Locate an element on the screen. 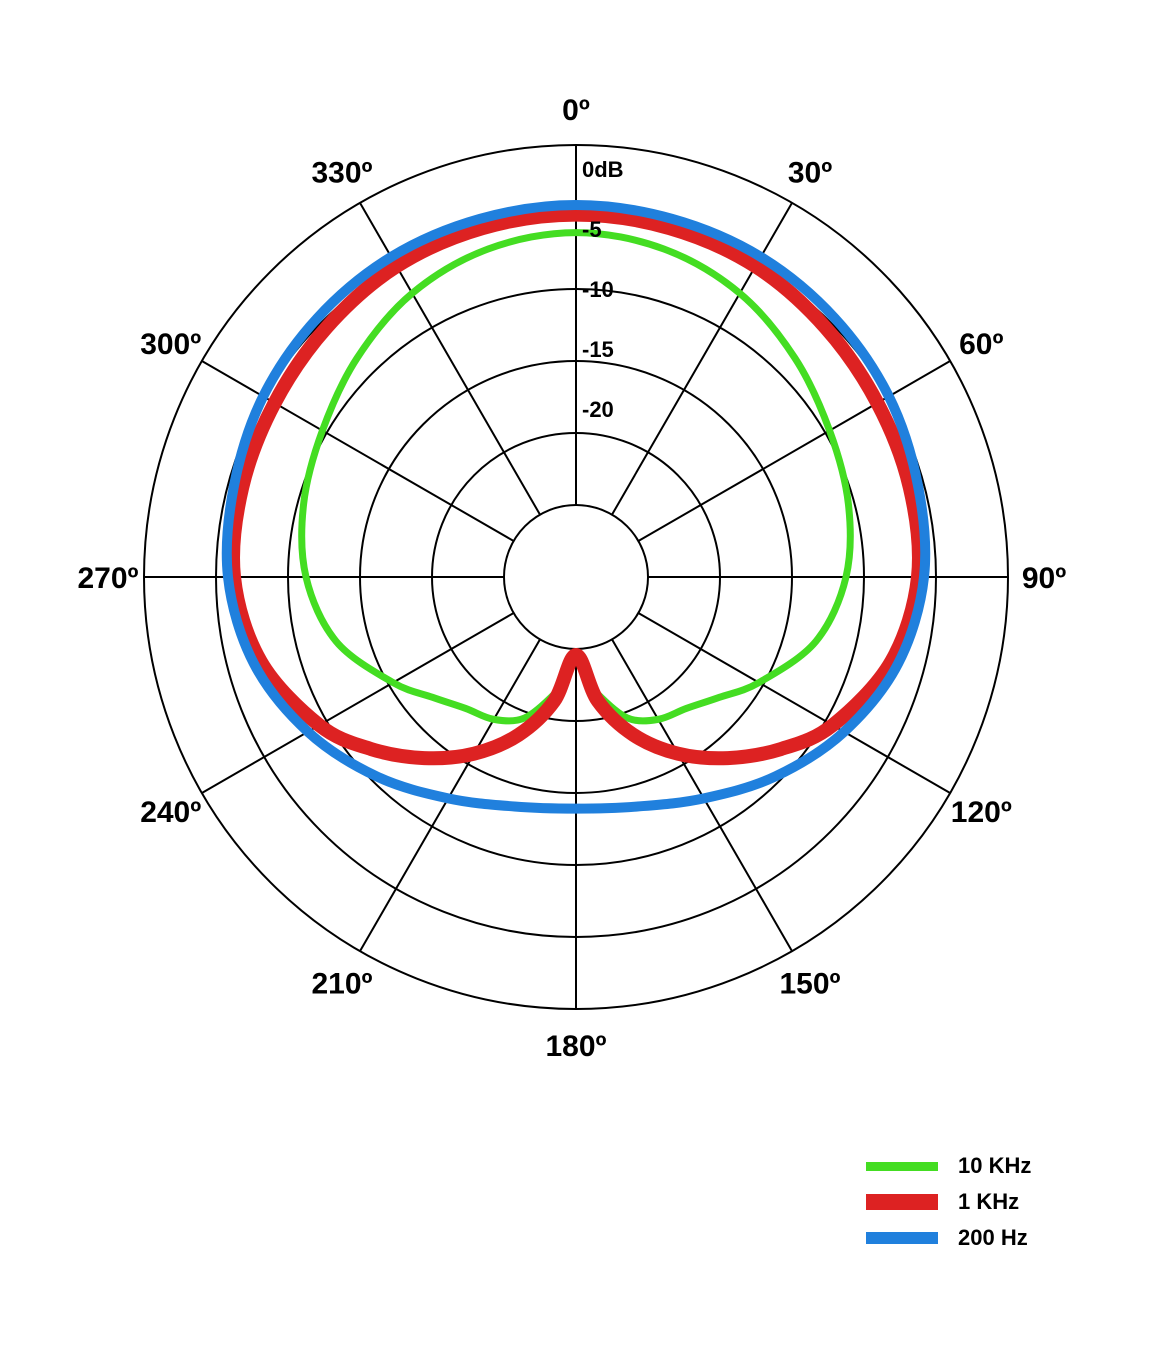  angle-tick-30: 30º is located at coordinates (810, 173).